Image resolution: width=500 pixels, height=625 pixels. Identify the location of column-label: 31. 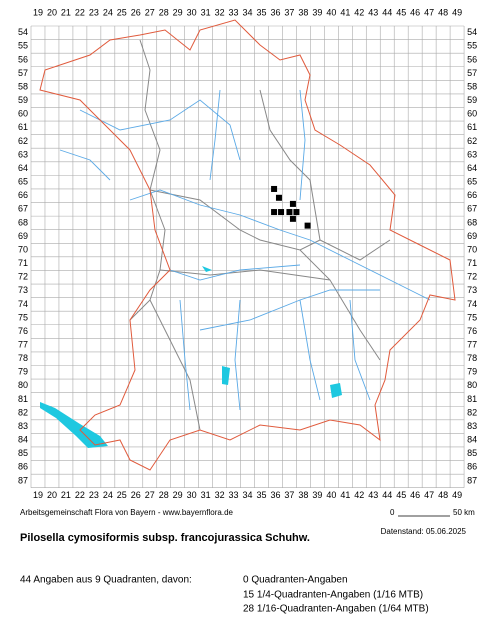
(206, 495).